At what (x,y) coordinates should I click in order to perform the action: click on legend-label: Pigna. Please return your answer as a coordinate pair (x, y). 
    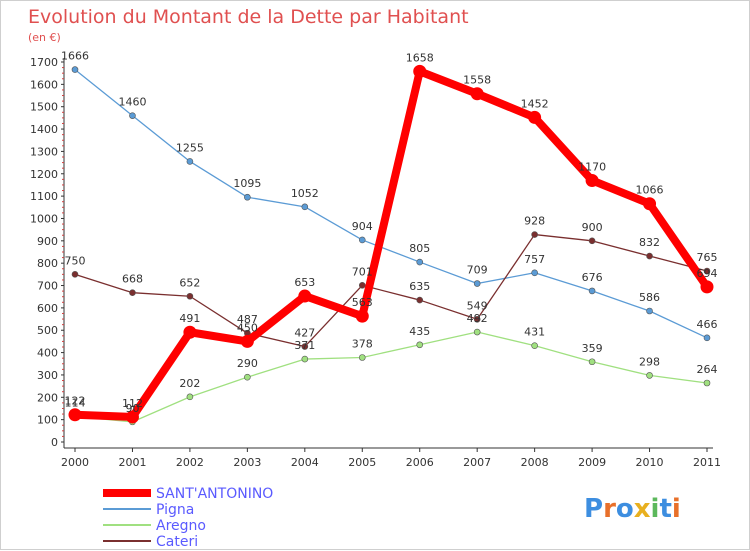
    Looking at the image, I should click on (175, 510).